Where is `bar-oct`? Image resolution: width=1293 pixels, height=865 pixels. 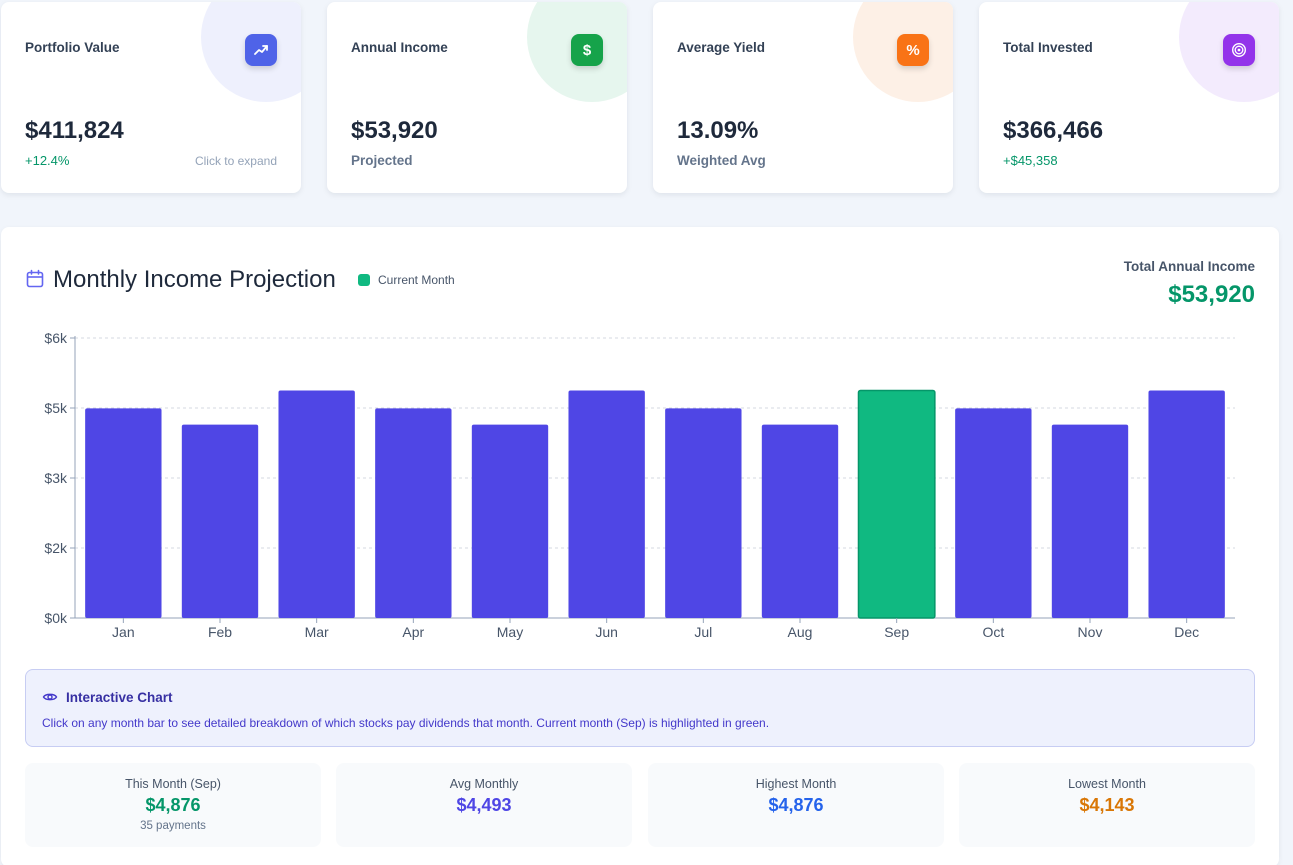 bar-oct is located at coordinates (993, 513).